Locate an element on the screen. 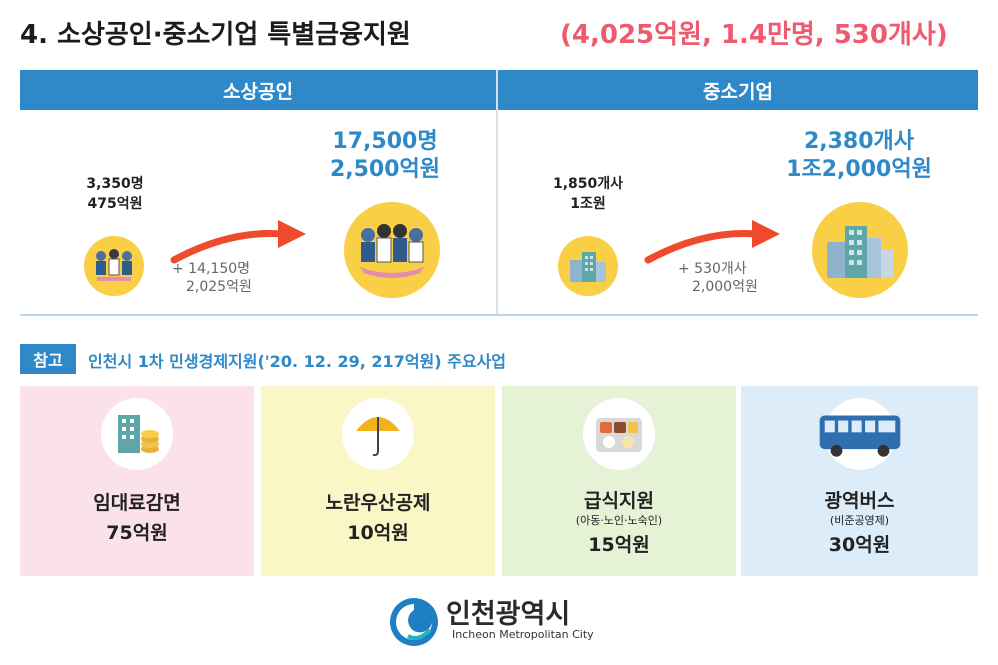 The height and width of the screenshot is (665, 998). before-count: 3,350명 is located at coordinates (115, 184).